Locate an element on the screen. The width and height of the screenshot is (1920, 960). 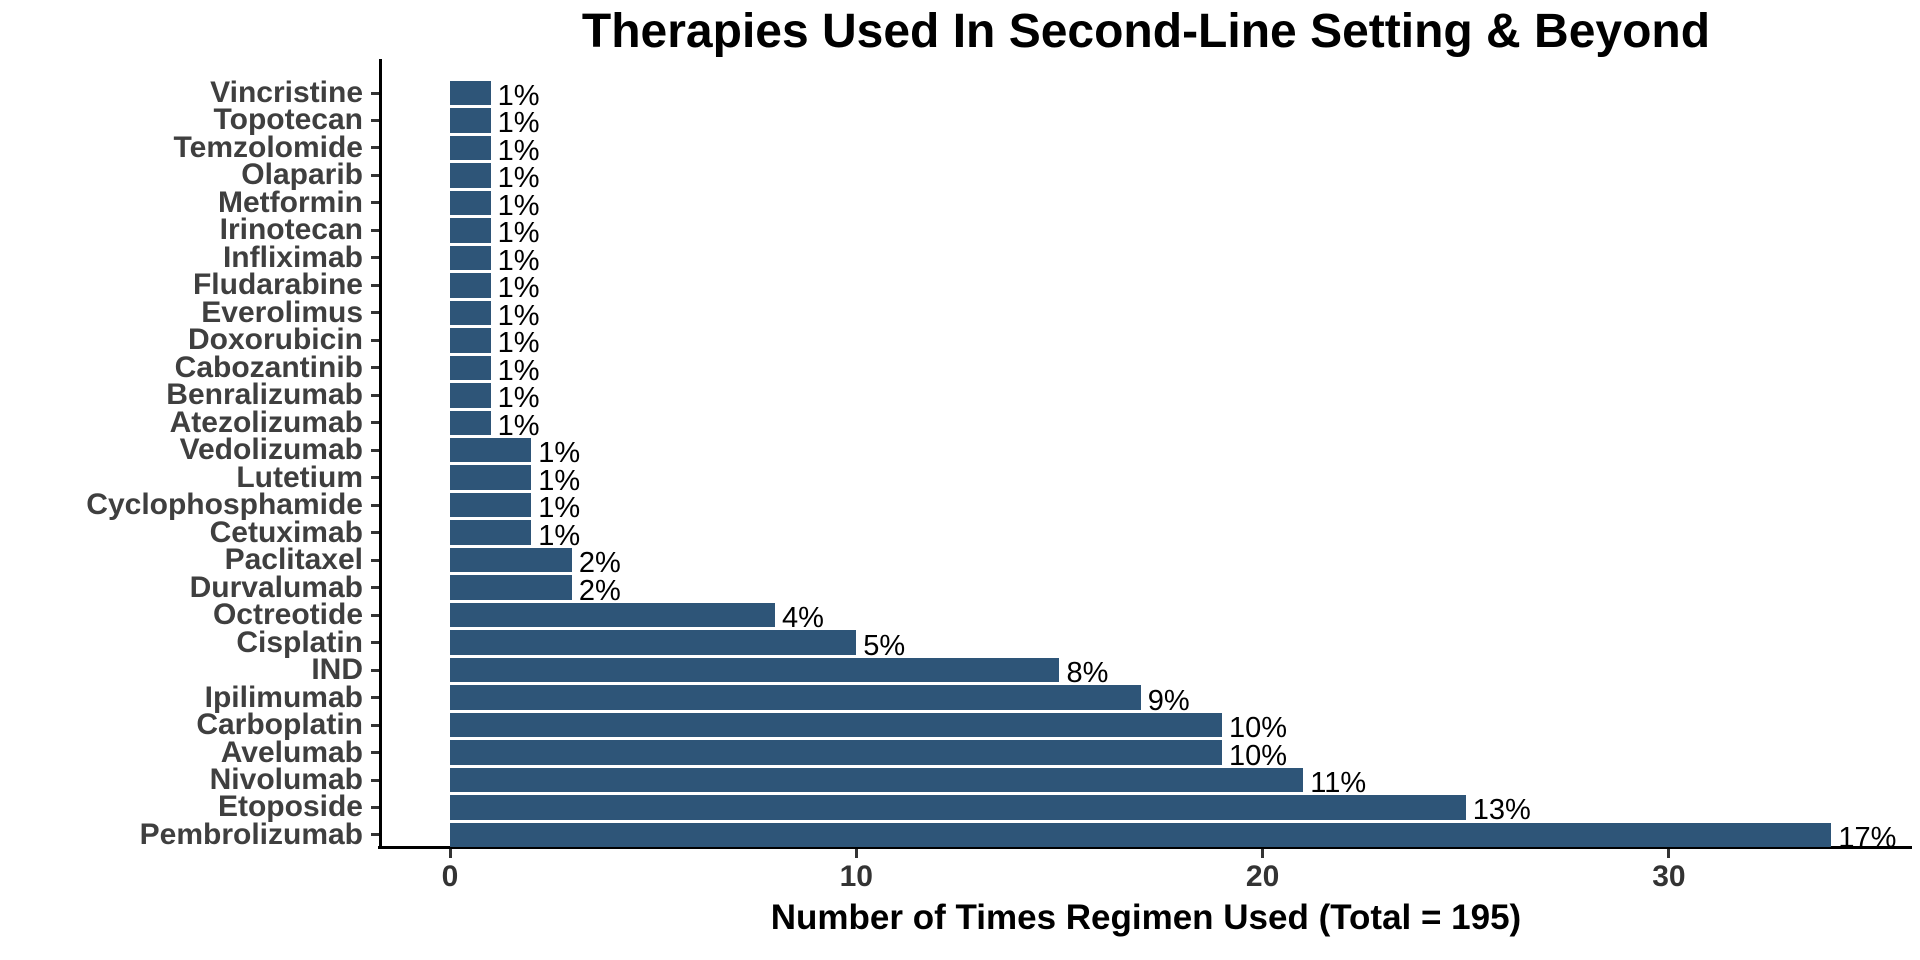
y-axis-label: Etoposide is located at coordinates (290, 807).